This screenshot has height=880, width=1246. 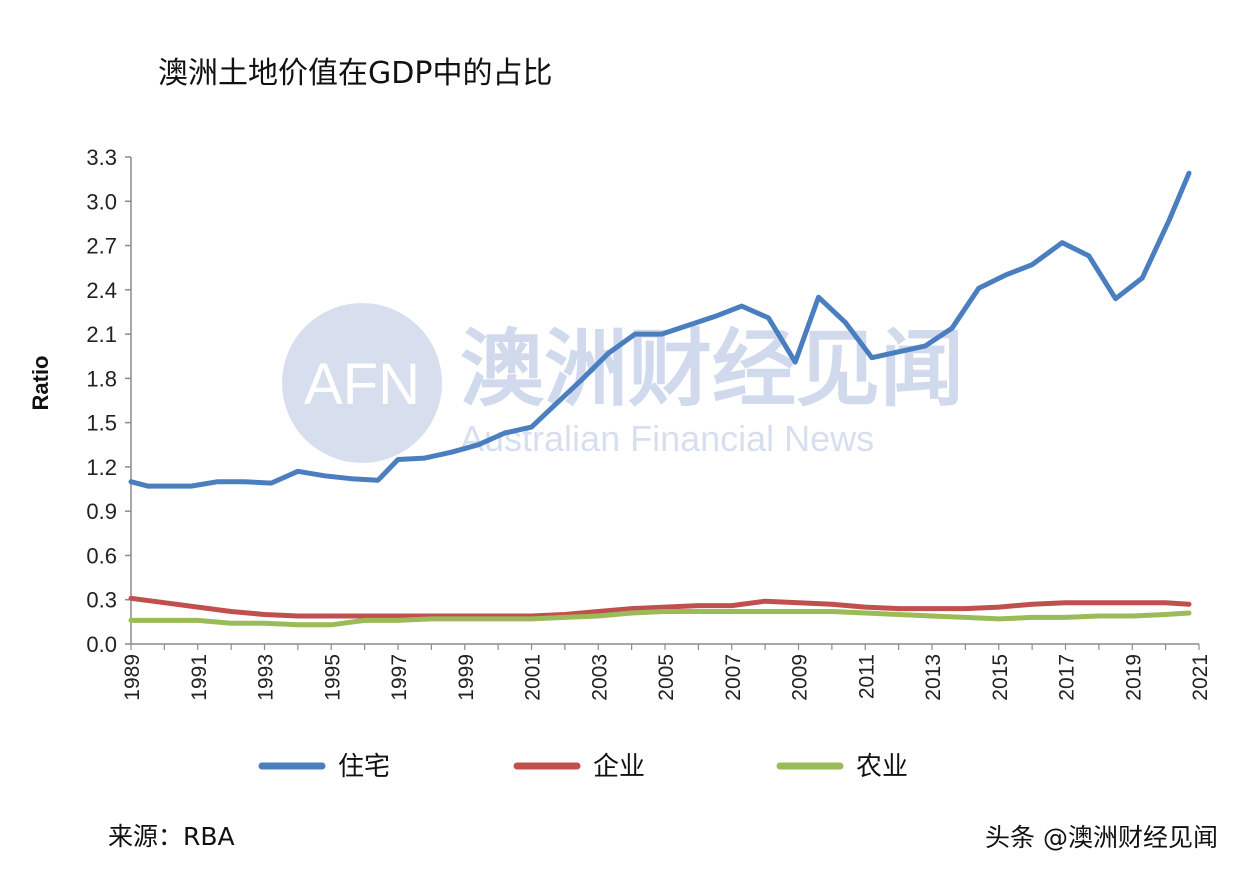 I want to click on y-tick-label: 1.2, so click(x=101, y=467).